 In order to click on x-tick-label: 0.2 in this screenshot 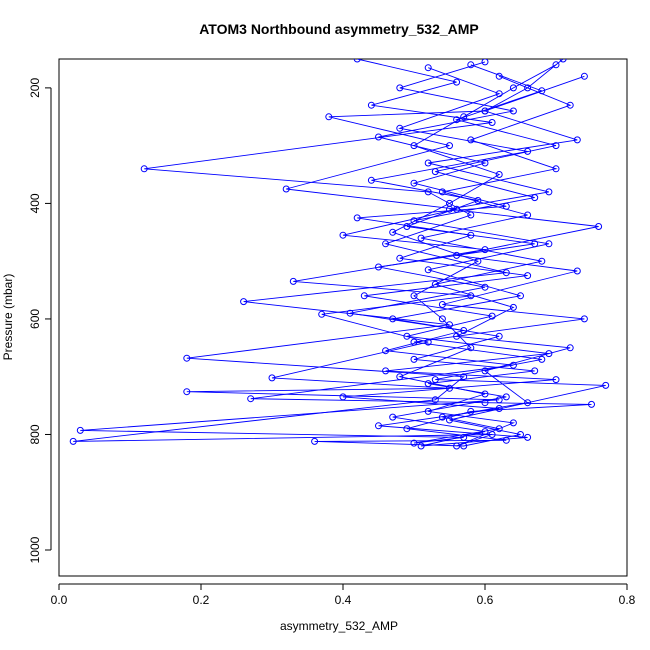, I will do `click(201, 600)`.